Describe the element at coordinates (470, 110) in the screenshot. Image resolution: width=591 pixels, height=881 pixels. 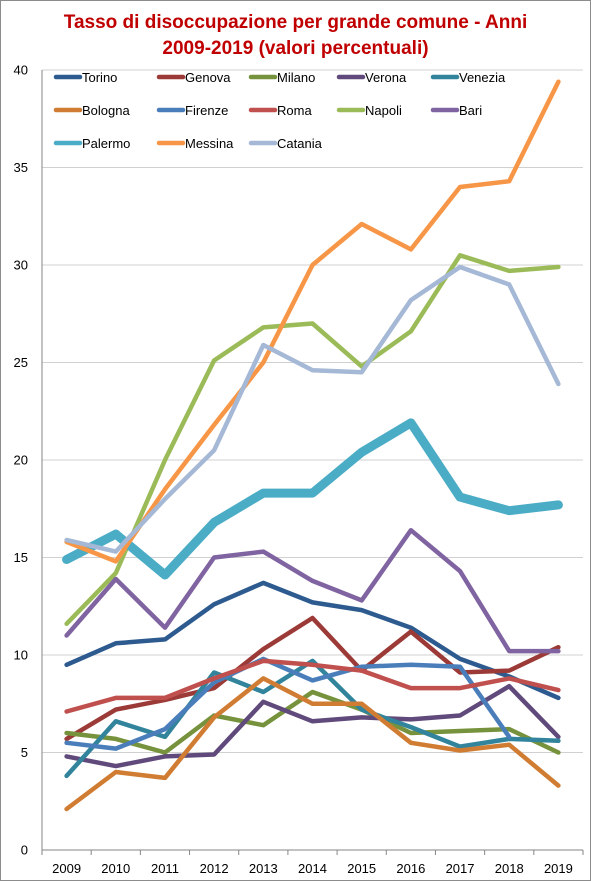
I see `legend-label-bari: Bari` at that location.